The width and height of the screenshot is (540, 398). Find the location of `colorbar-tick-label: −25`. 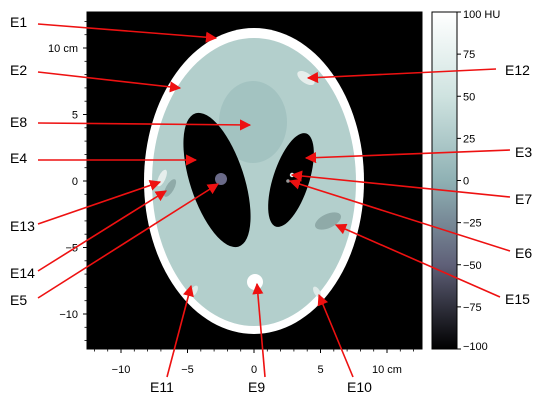

colorbar-tick-label: −25 is located at coordinates (472, 224).